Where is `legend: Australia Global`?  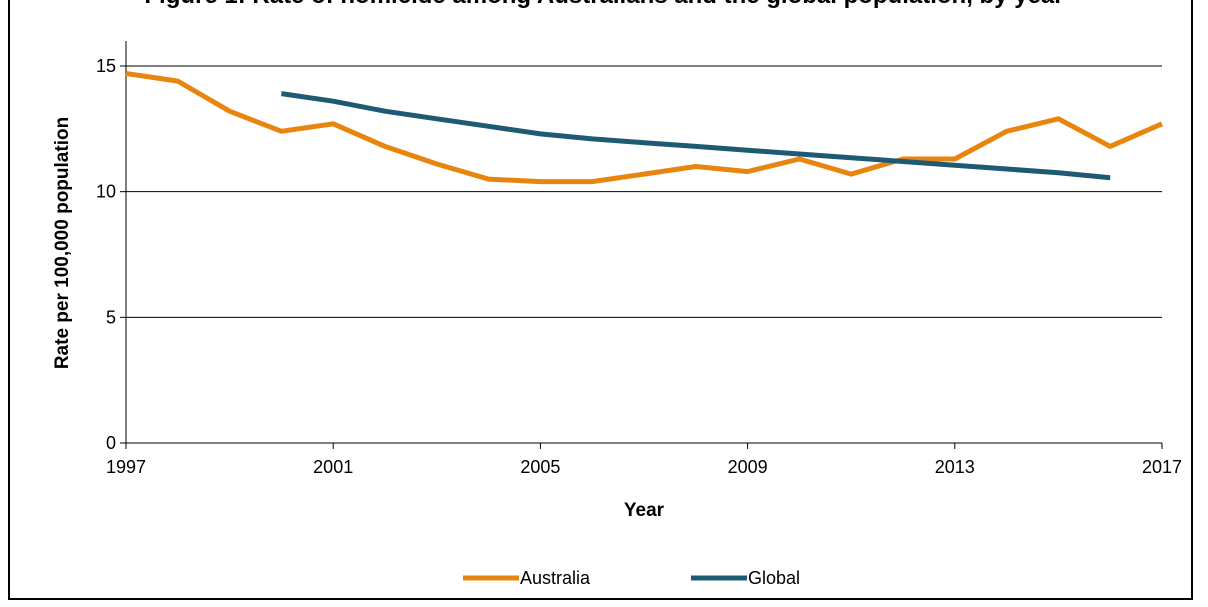 legend: Australia Global is located at coordinates (631, 578).